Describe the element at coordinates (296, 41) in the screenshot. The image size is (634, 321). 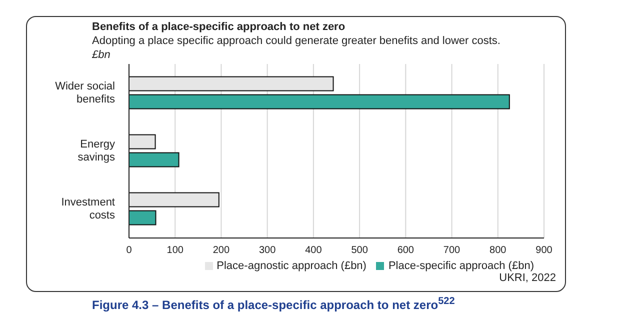
I see `chart-subtitle: Adopting a place specific approach could generate greater benefits and lower costs.` at that location.